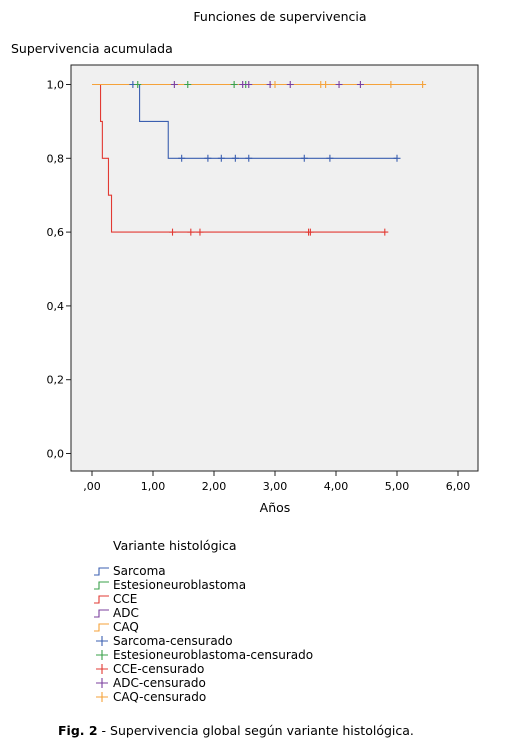  I want to click on x-tick-label: 1,00, so click(153, 486).